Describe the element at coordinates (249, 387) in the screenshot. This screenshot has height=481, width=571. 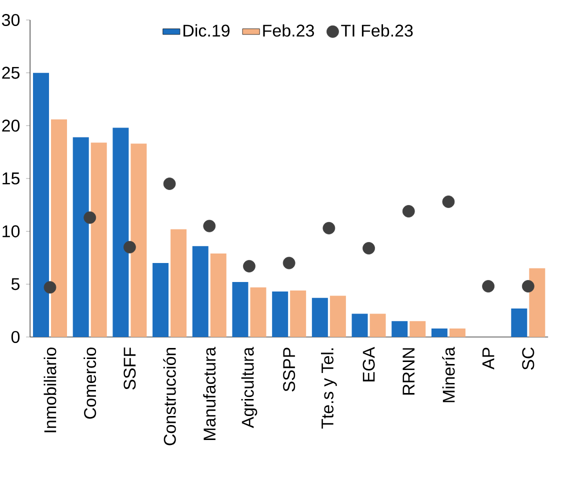
I see `x-tick-label: Agricultura` at that location.